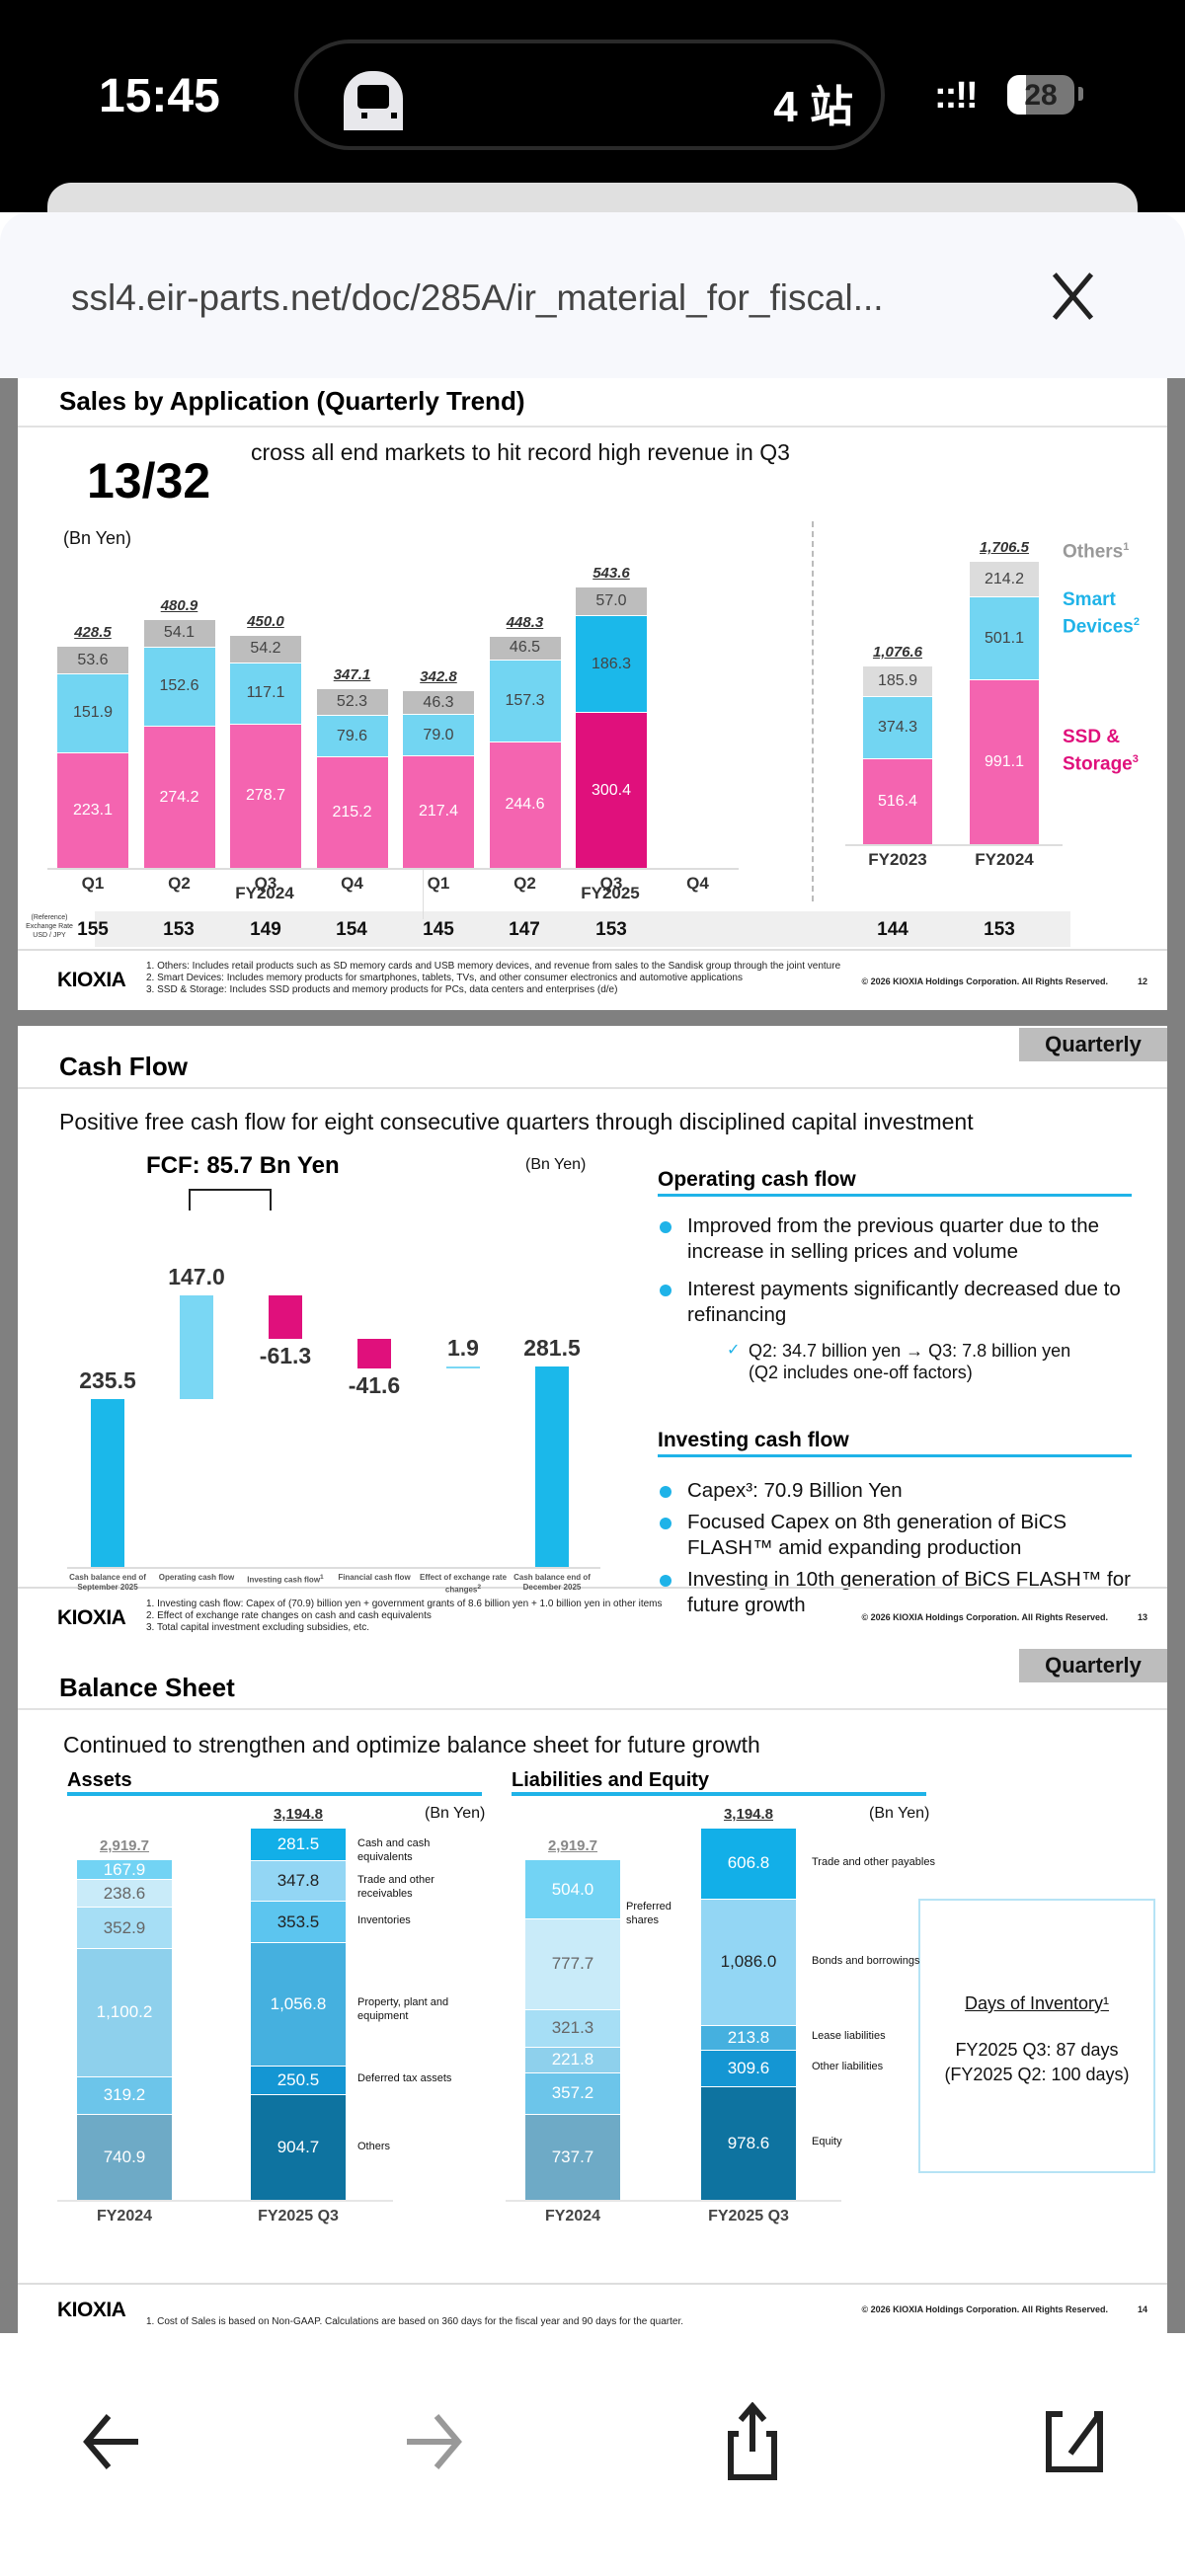 This screenshot has height=2576, width=1185. What do you see at coordinates (374, 100) in the screenshot?
I see `train-icon` at bounding box center [374, 100].